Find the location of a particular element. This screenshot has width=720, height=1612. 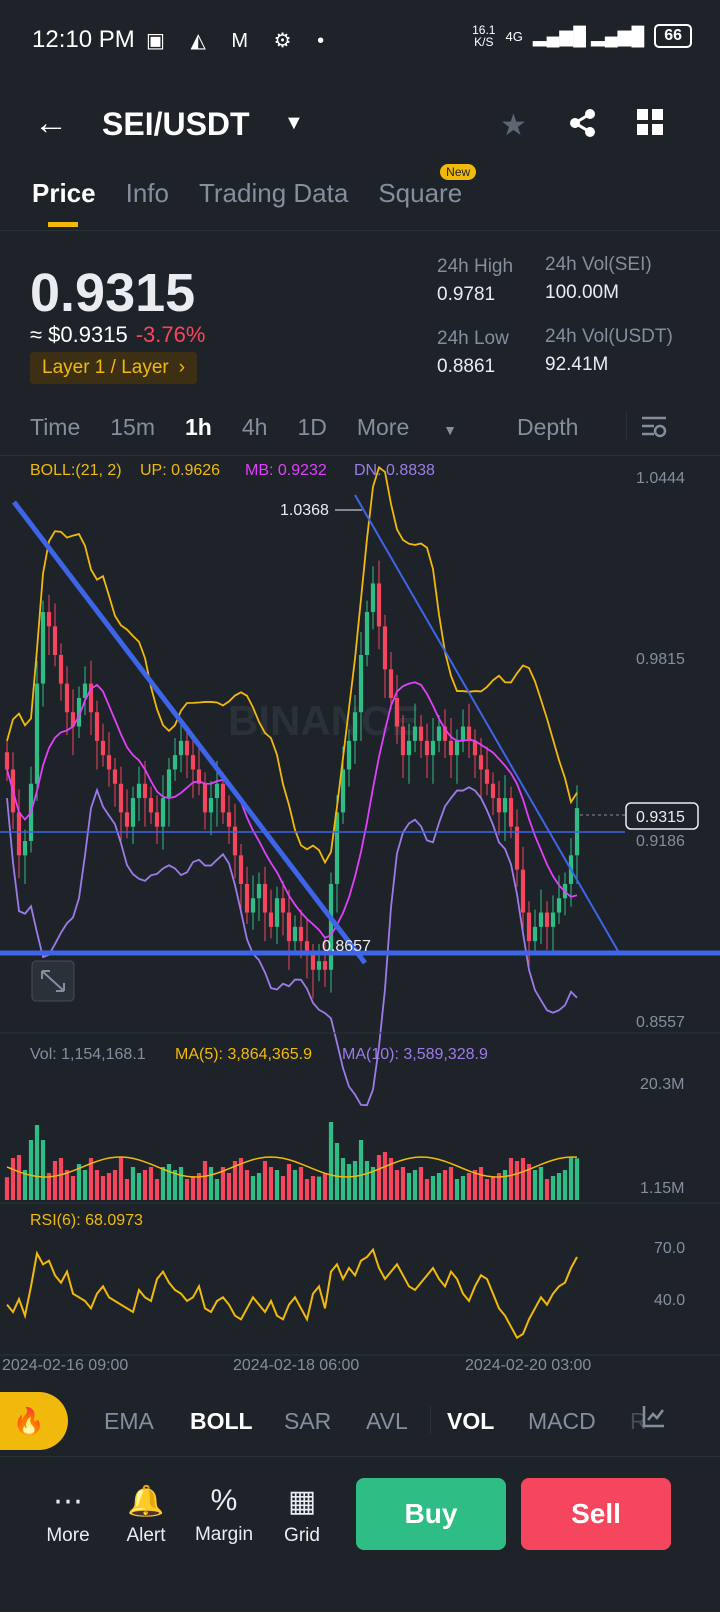

time-axis-label: 2024-02-16 09:00 is located at coordinates (65, 1365).